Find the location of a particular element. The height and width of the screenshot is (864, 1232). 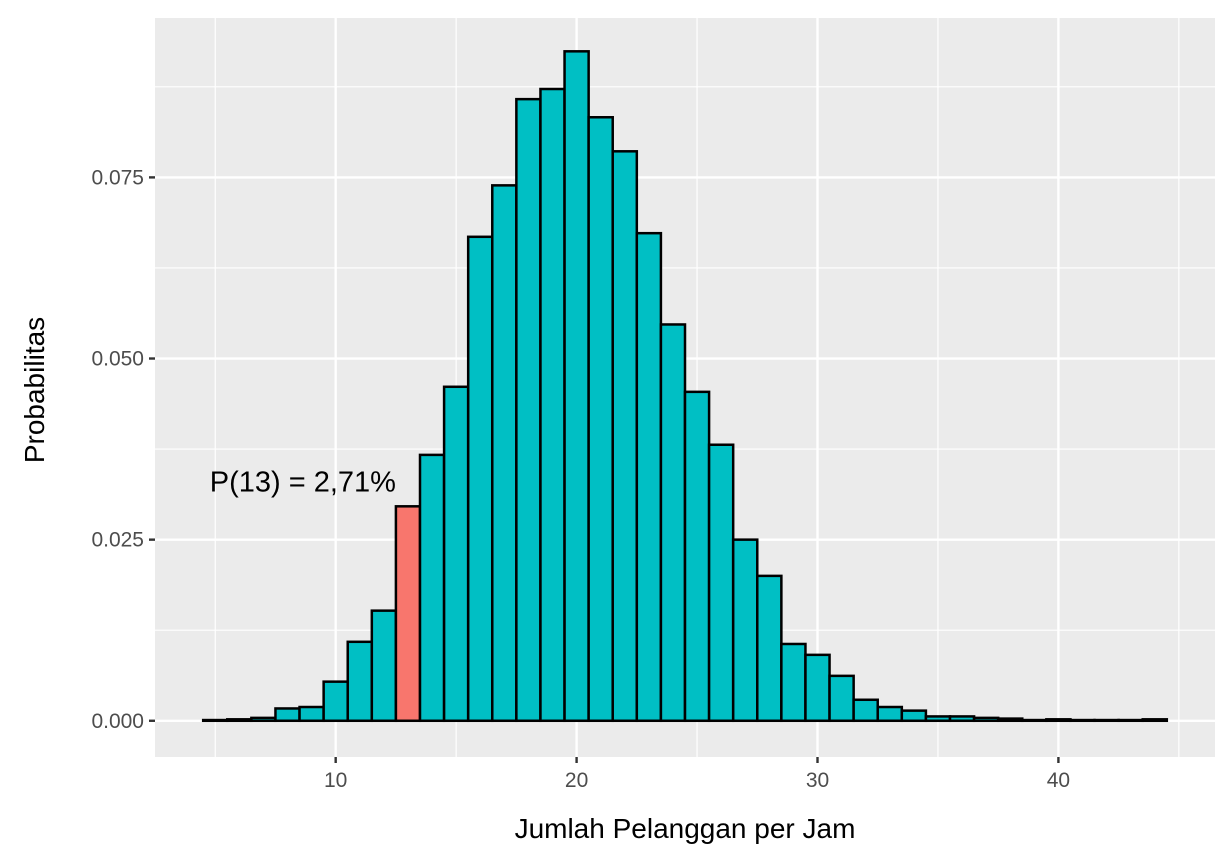

x-tick-label: 40 is located at coordinates (1058, 780).